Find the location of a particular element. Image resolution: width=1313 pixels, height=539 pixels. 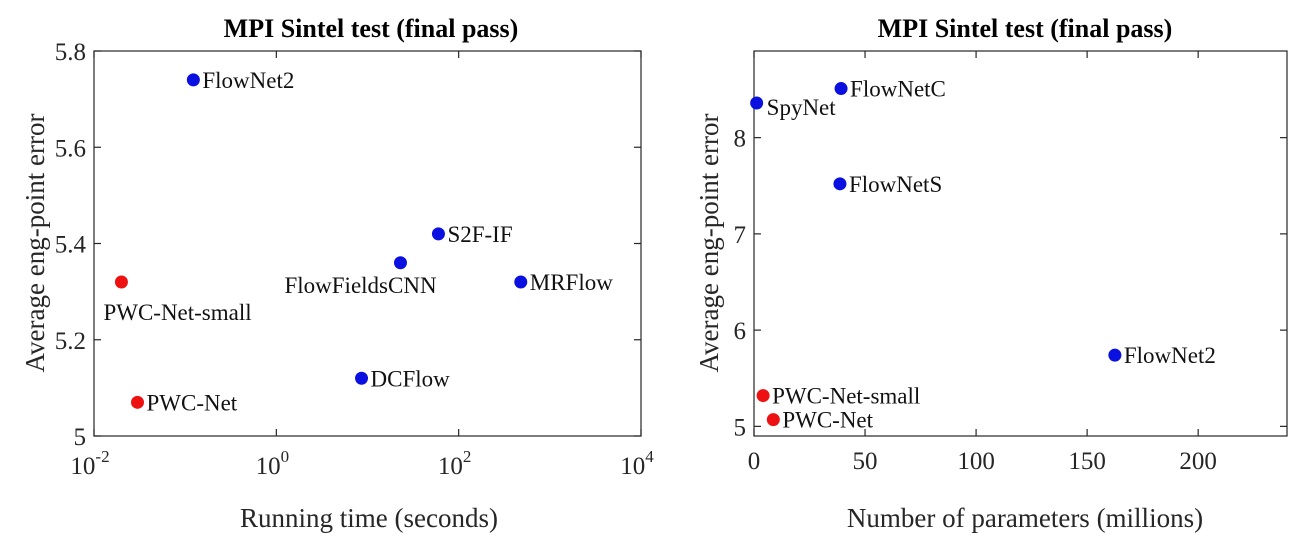

left-point-label: FlowFieldsCNN is located at coordinates (360, 285).